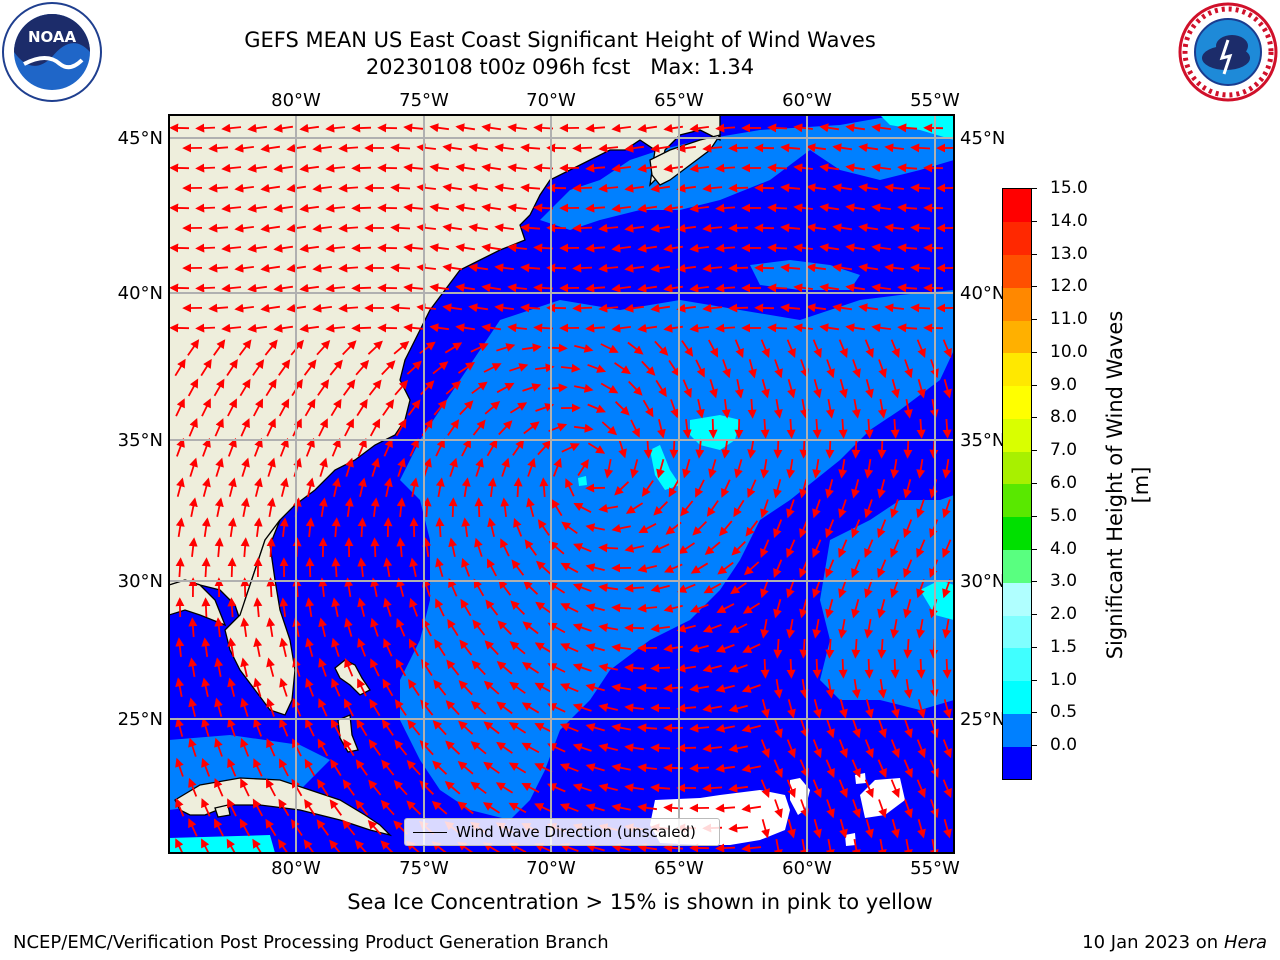  Describe the element at coordinates (1059, 286) in the screenshot. I see `colorbar-tick-label: 12.0` at that location.